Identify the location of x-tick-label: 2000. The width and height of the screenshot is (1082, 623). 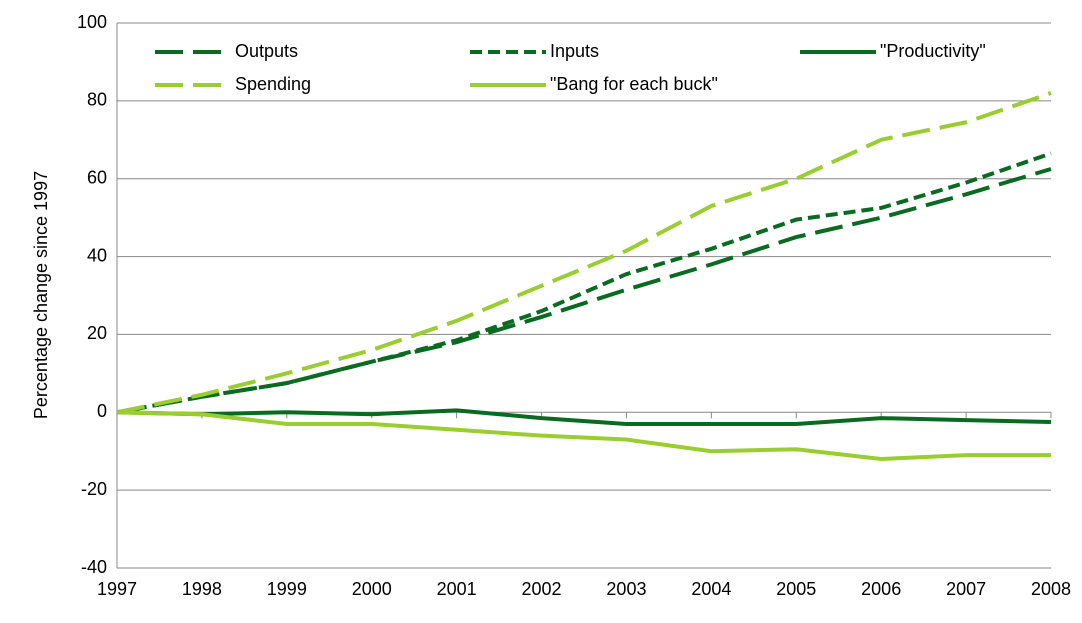
(372, 589).